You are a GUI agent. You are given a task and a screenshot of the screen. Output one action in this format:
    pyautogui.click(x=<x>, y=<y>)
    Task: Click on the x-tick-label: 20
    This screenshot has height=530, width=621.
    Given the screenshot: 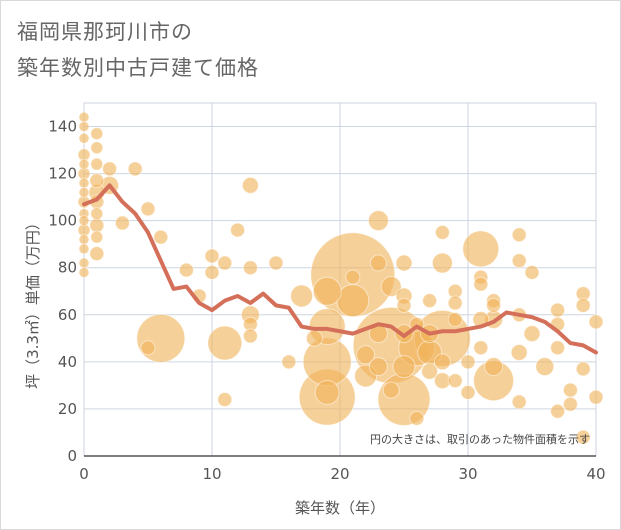 What is the action you would take?
    pyautogui.click(x=339, y=474)
    